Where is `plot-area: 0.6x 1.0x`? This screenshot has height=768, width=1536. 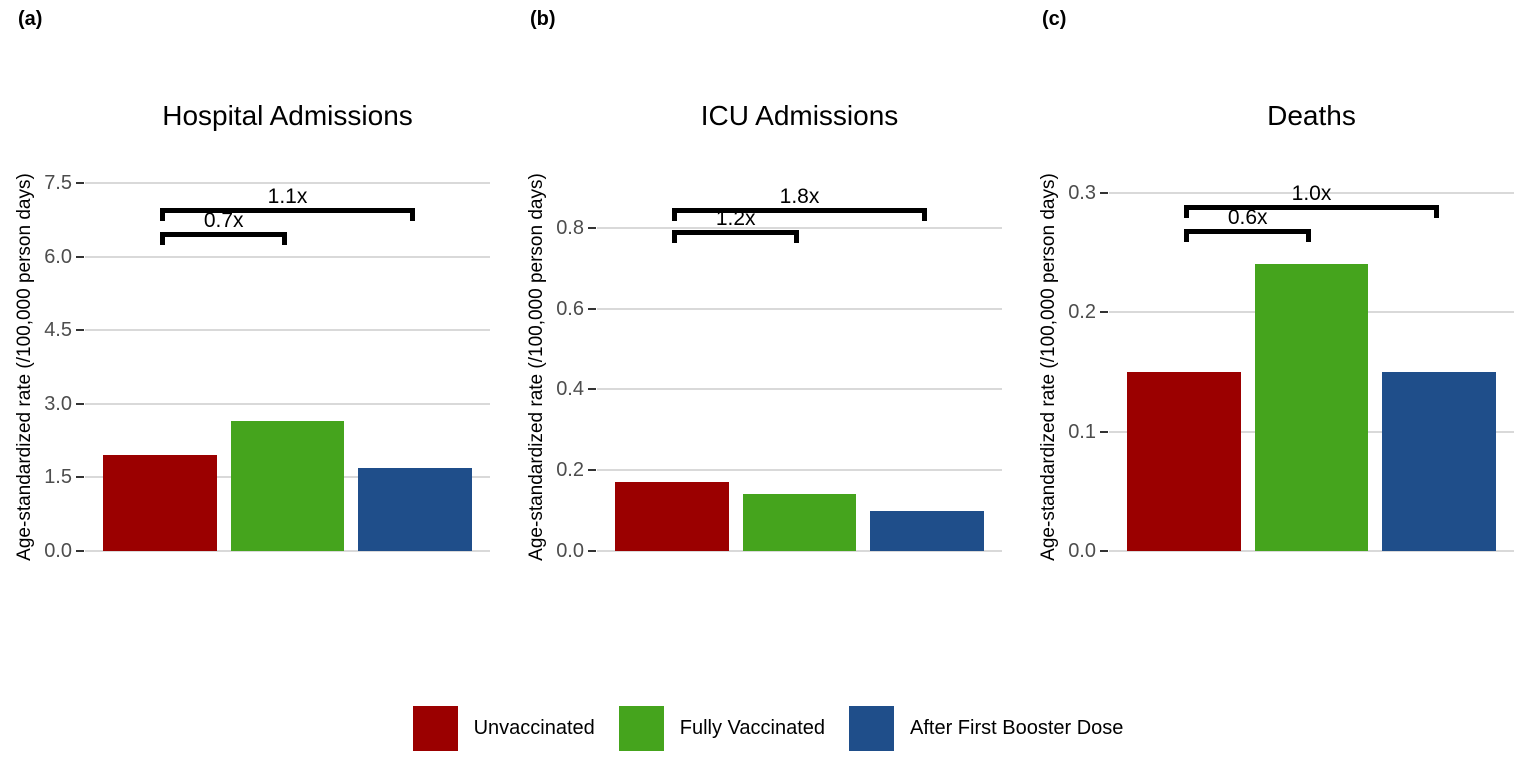 plot-area: 0.6x 1.0x is located at coordinates (1311, 345).